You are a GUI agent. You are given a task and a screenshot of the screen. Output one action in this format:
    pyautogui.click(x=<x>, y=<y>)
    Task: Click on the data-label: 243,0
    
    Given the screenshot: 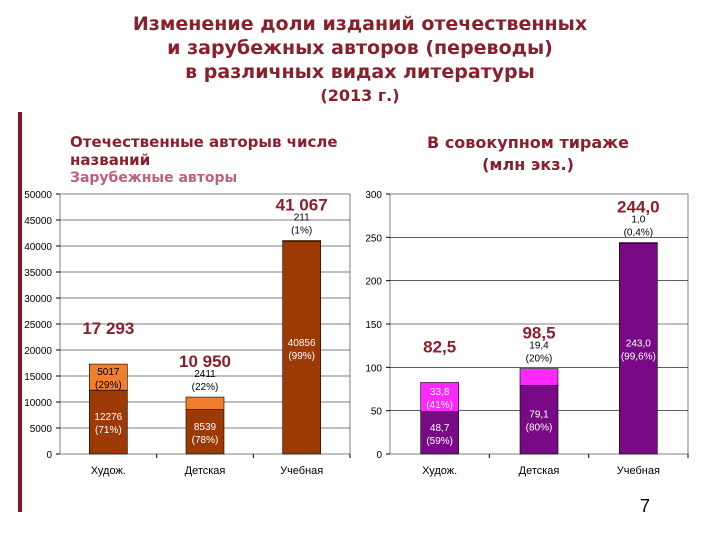 What is the action you would take?
    pyautogui.click(x=638, y=344)
    